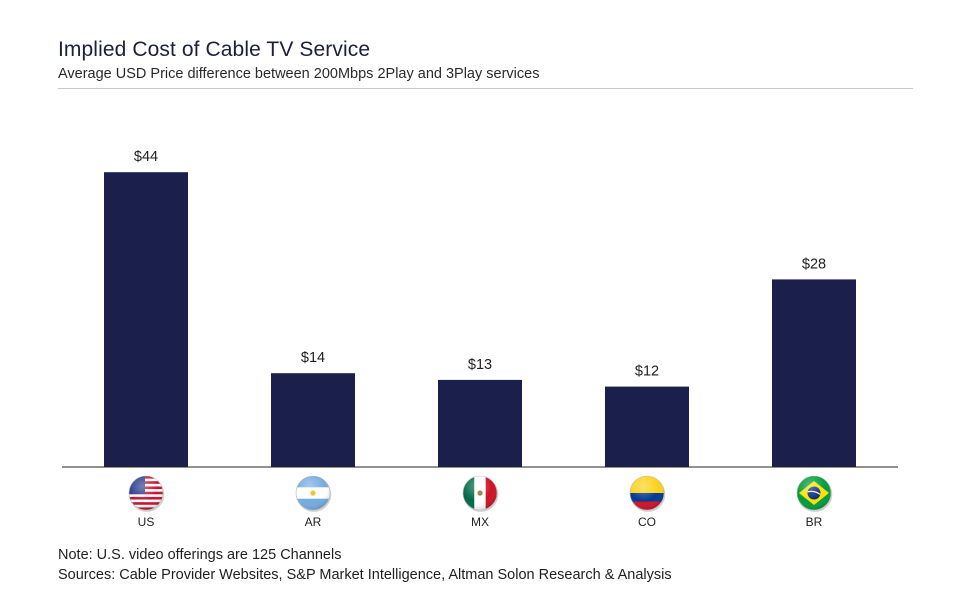  I want to click on category-labels-layer: US AR MX CO BR, so click(480, 522).